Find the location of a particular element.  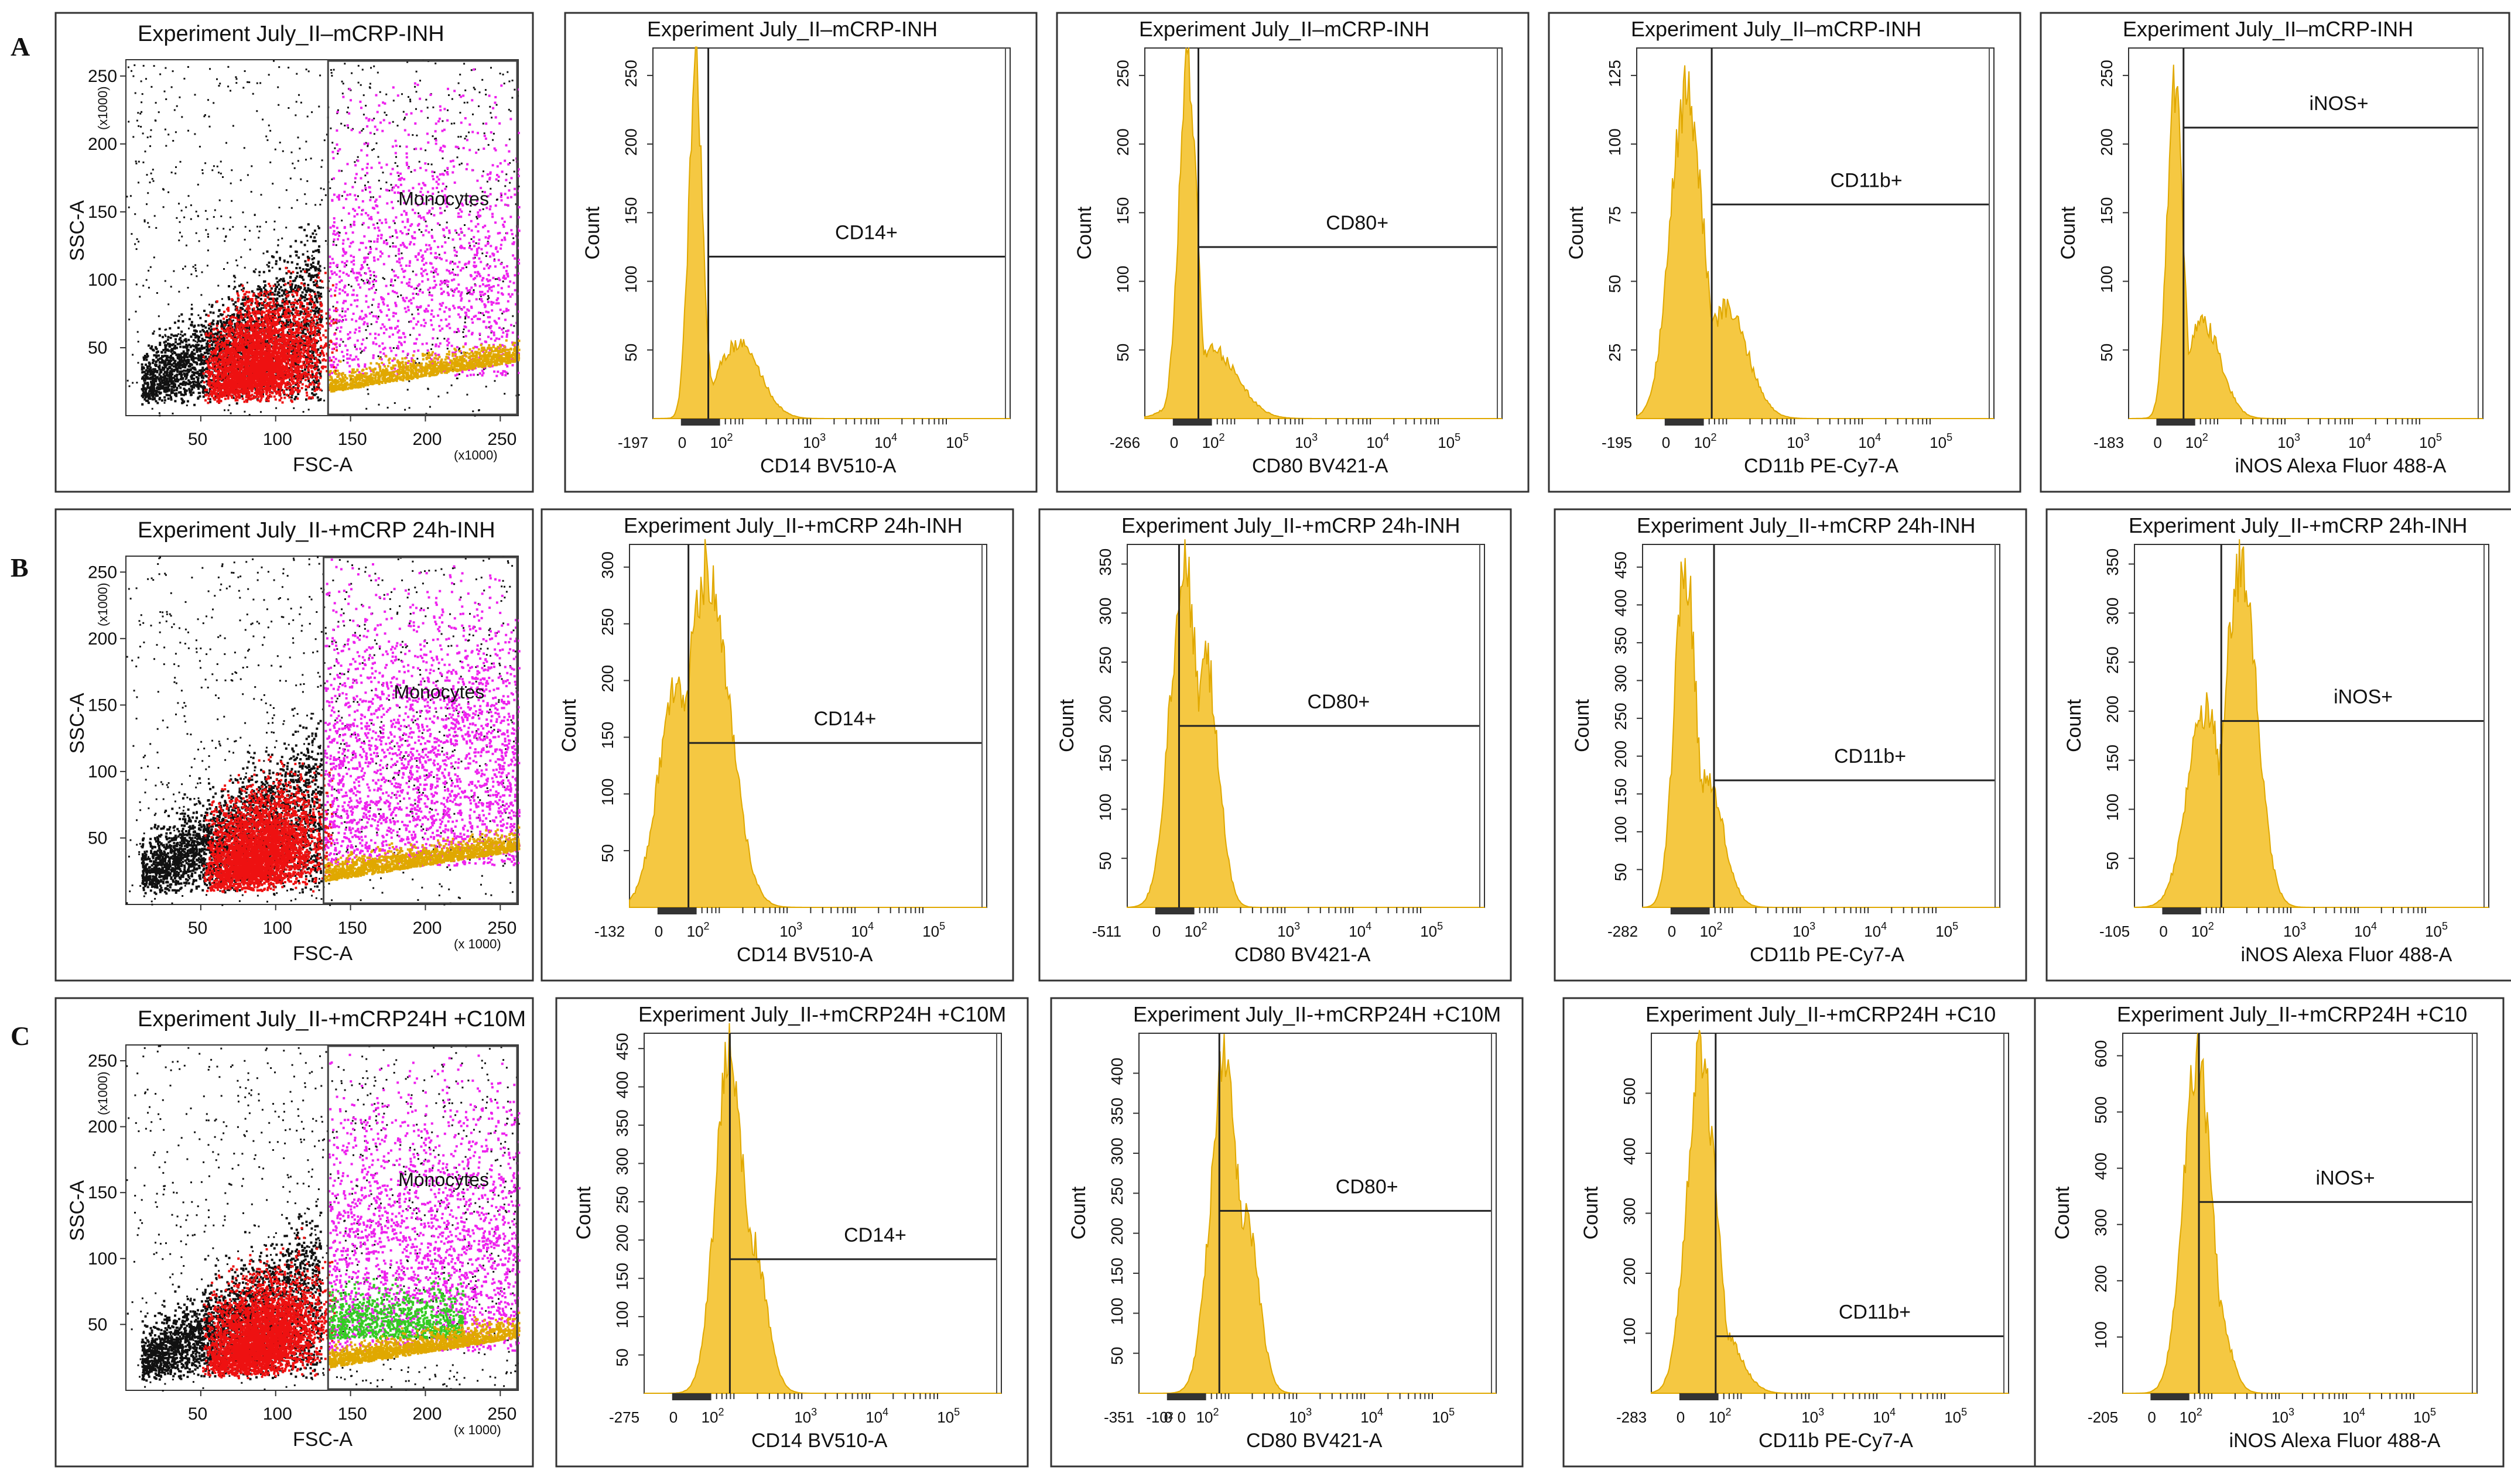

gate-label: Monocytes is located at coordinates (443, 1179).